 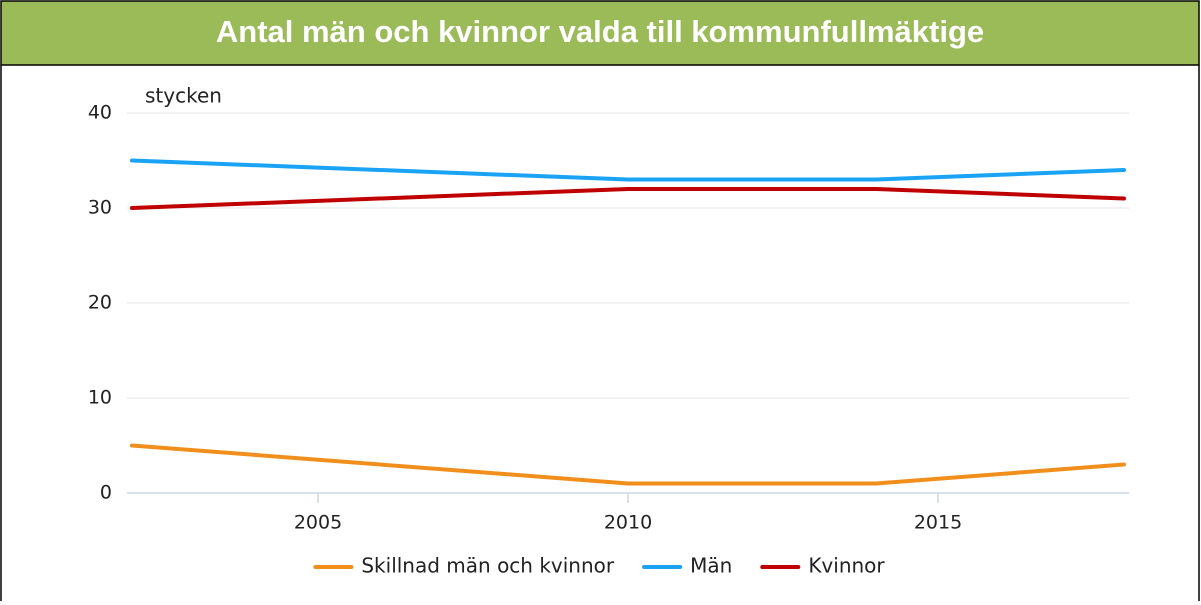 What do you see at coordinates (100, 113) in the screenshot?
I see `y-tick-label: 40` at bounding box center [100, 113].